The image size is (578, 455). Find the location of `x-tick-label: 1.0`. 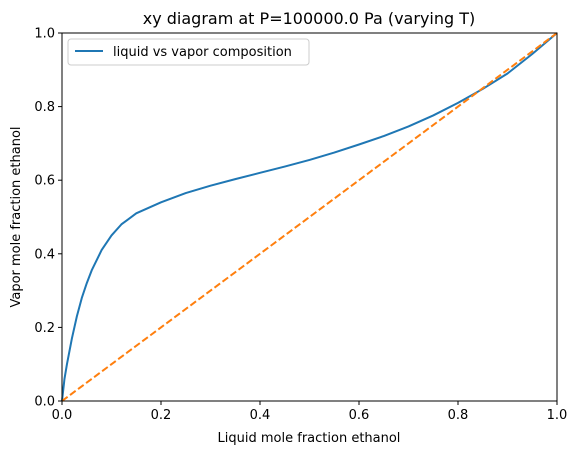

x-tick-label: 1.0 is located at coordinates (557, 415).